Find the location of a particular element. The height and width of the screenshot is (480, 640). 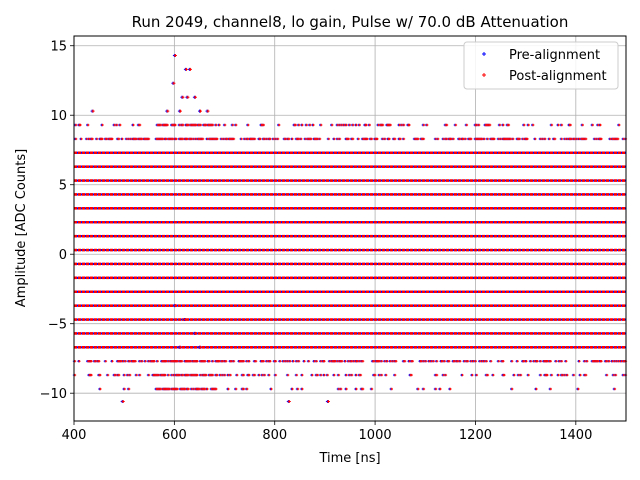

x-tick-label: 600 is located at coordinates (174, 435).